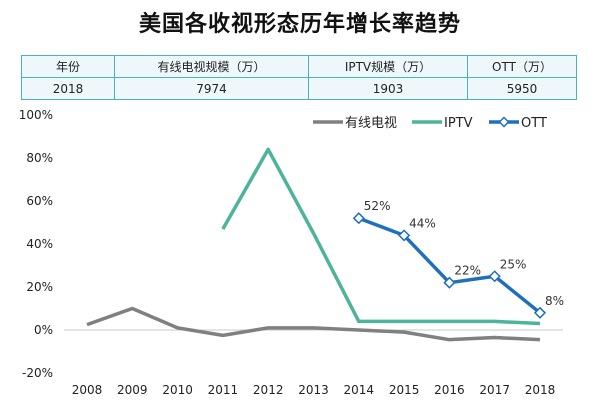  Describe the element at coordinates (534, 123) in the screenshot. I see `legend-label: OTT` at that location.